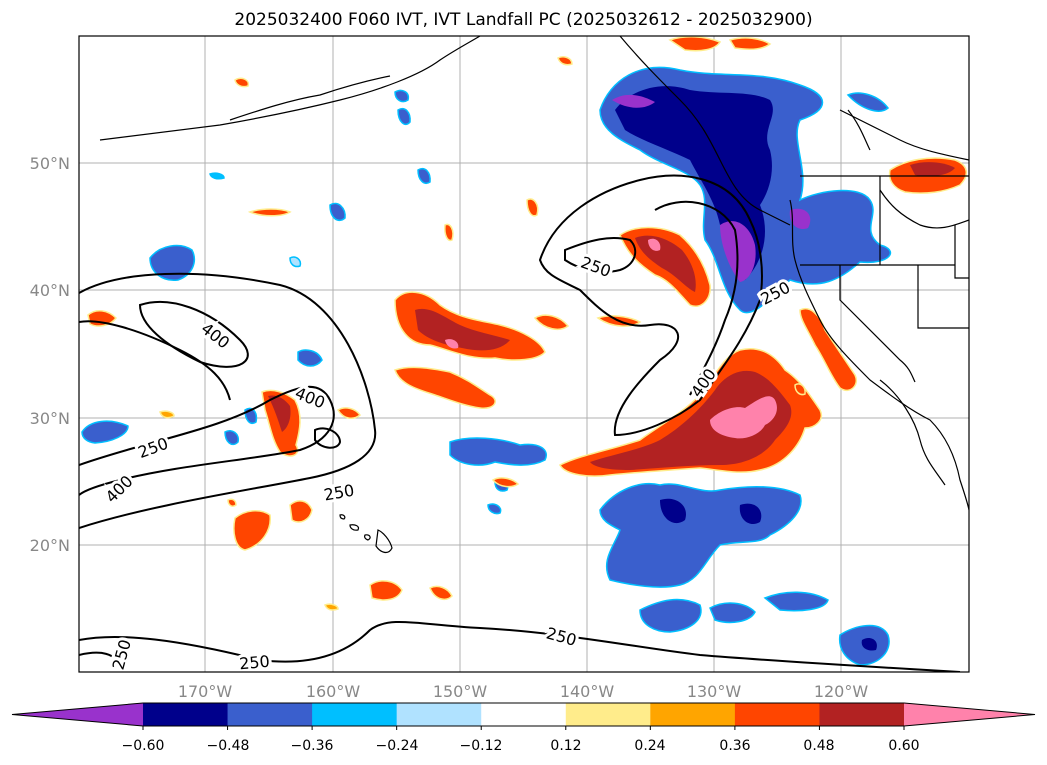 The height and width of the screenshot is (765, 1047). I want to click on lon-label: 150°W, so click(460, 691).